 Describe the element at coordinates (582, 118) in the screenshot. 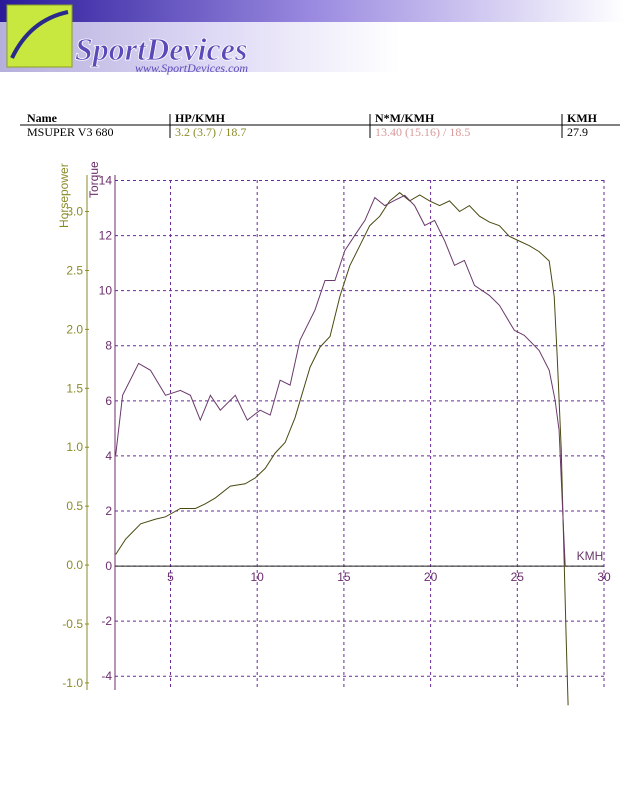

I see `column-header: KMH` at that location.